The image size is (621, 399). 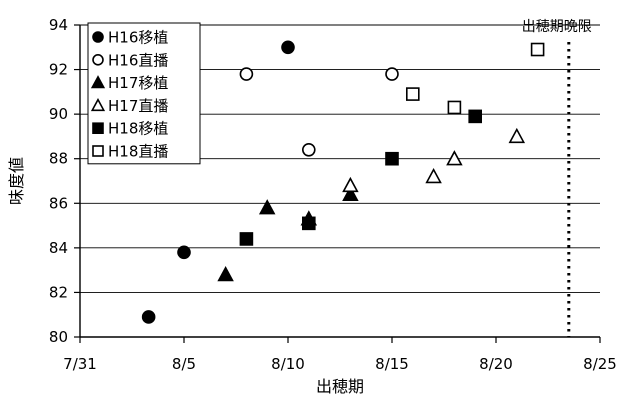 I want to click on x-tick-labels: 7/31 8/5 8/10 8/15 8/20 8/25, so click(x=340, y=364).